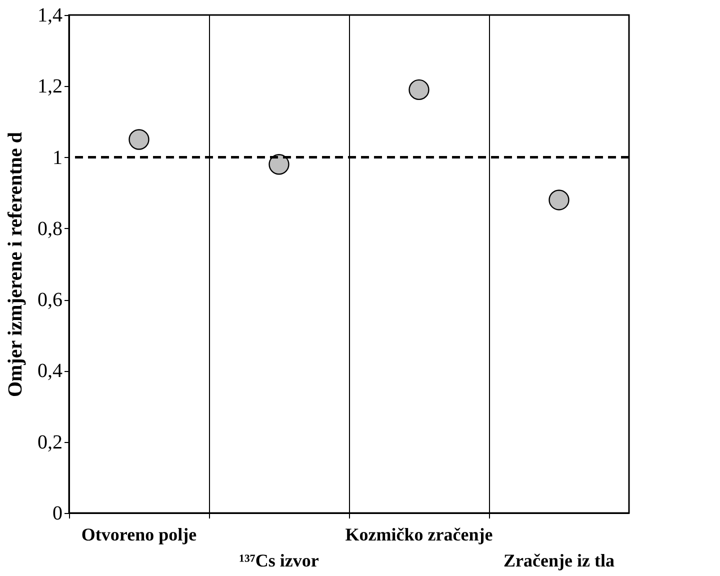  I want to click on x-tick-label: ¹³⁷Cs izvor, so click(279, 560).